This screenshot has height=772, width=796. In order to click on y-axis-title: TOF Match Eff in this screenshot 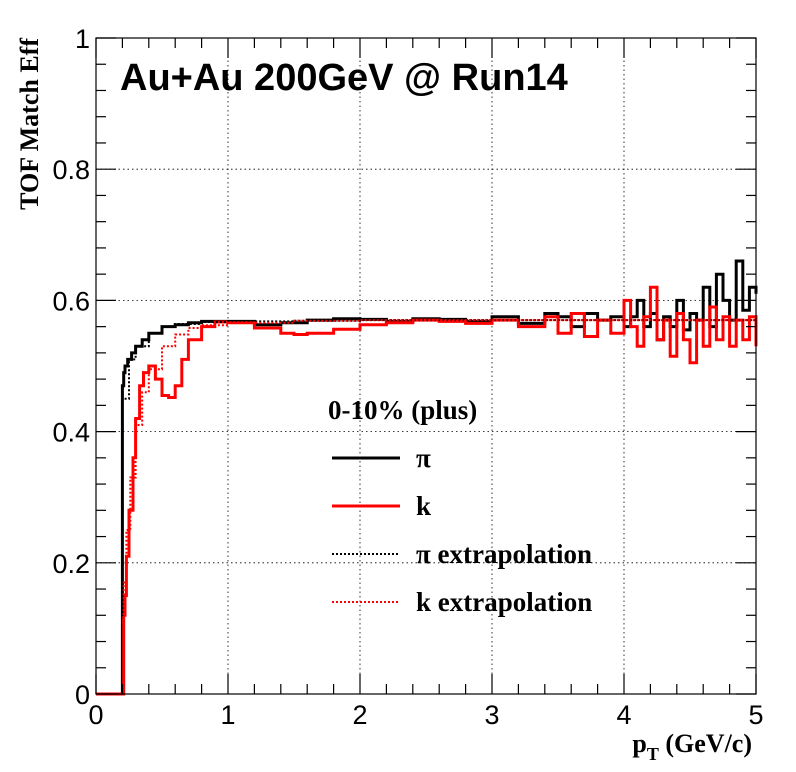, I will do `click(29, 124)`.